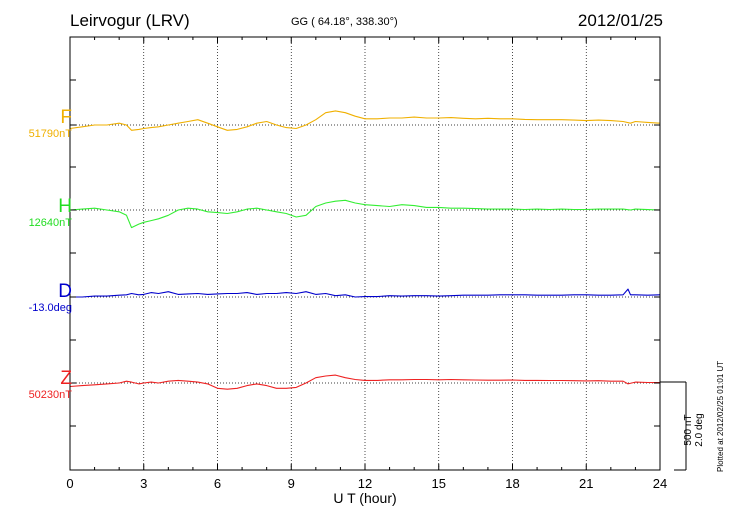 The height and width of the screenshot is (520, 730). Describe the element at coordinates (439, 483) in the screenshot. I see `x-tick-label: 15` at that location.